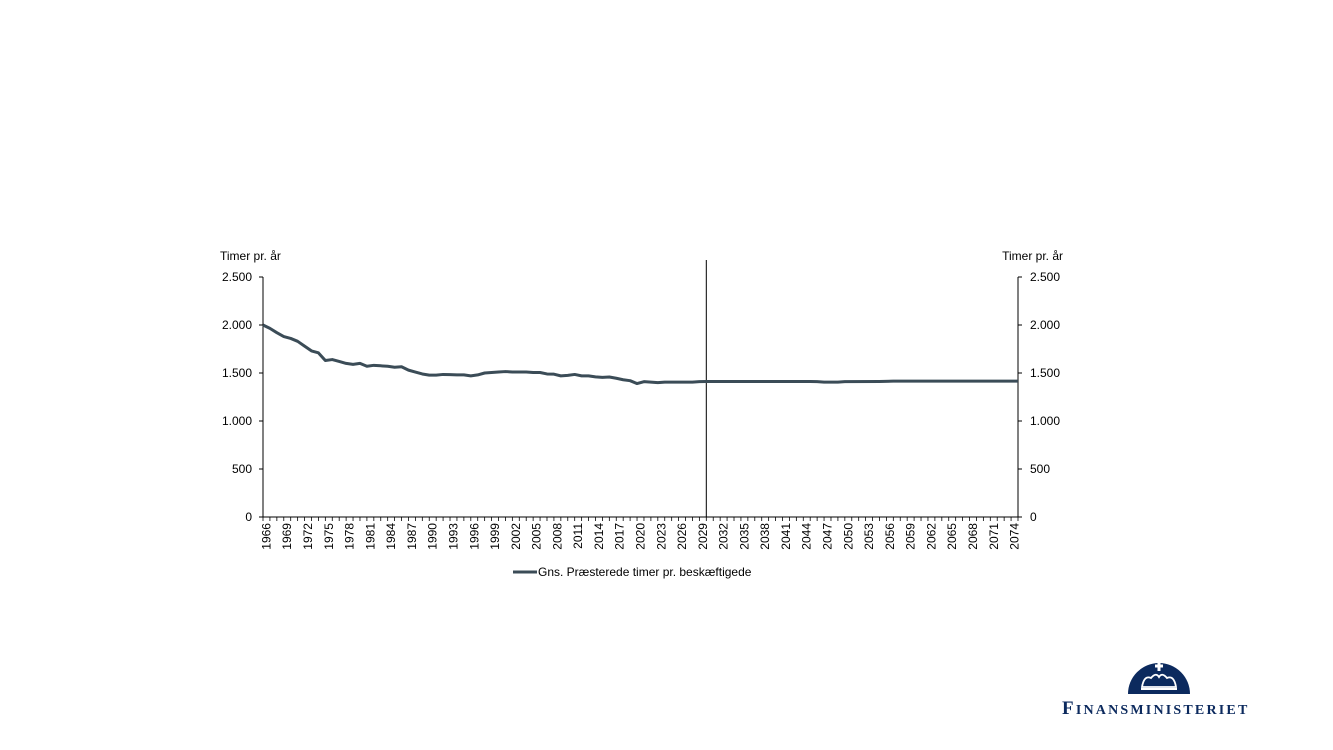 This screenshot has width=1333, height=750. Describe the element at coordinates (243, 397) in the screenshot. I see `y-axis-left: 0 500 1.000 1.500 2.000 2.500` at that location.